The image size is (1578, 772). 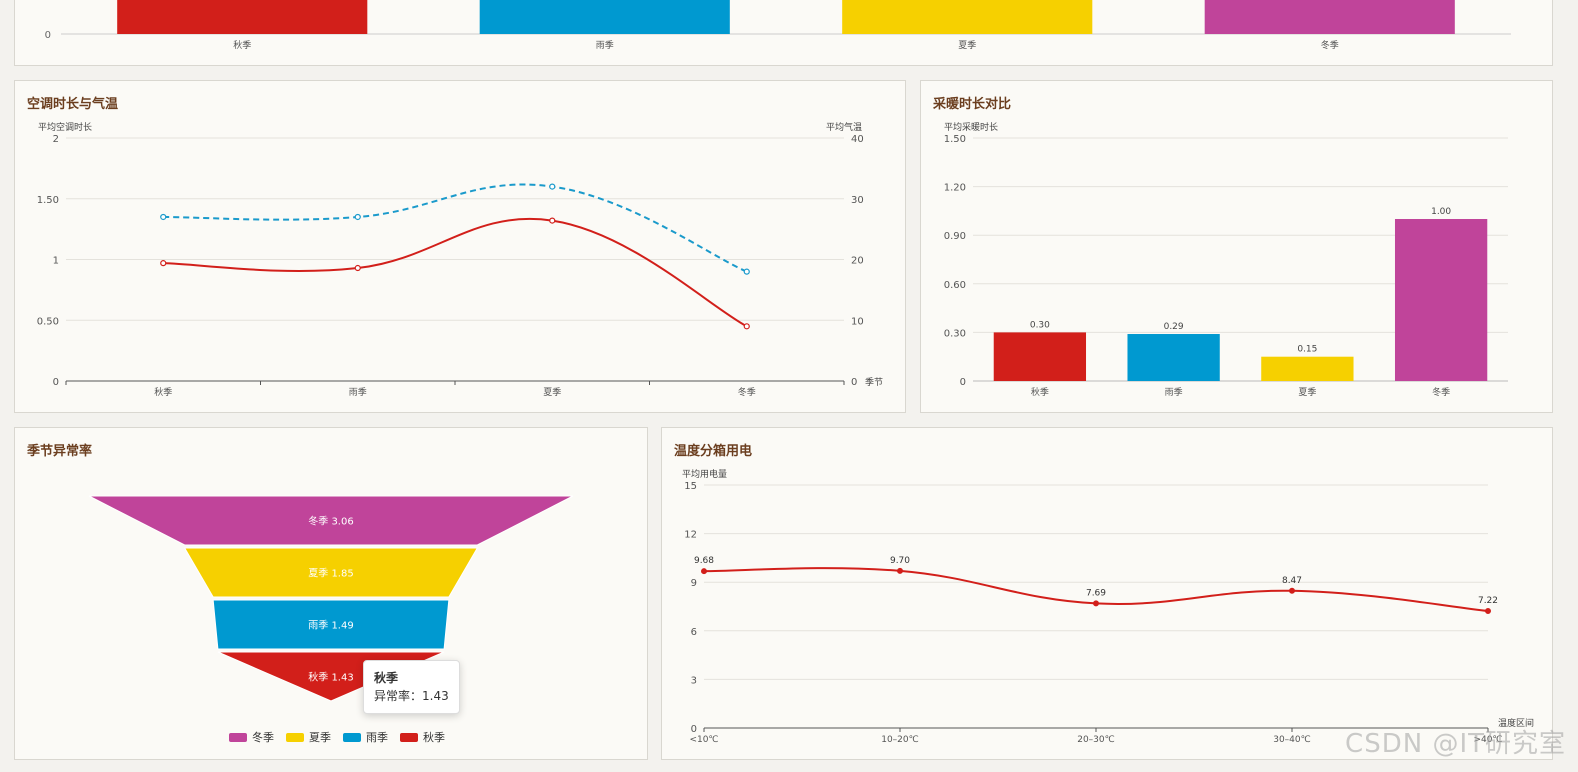 I want to click on x-axis-title: 温度区间, so click(x=1516, y=723).